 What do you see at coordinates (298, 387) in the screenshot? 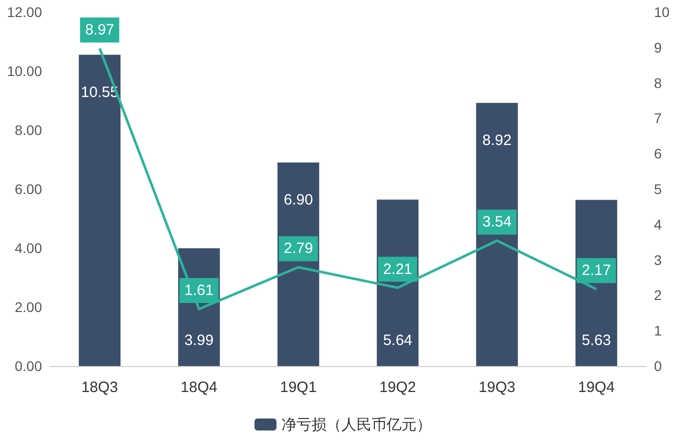
I see `x-tick-label: 19Q1` at bounding box center [298, 387].